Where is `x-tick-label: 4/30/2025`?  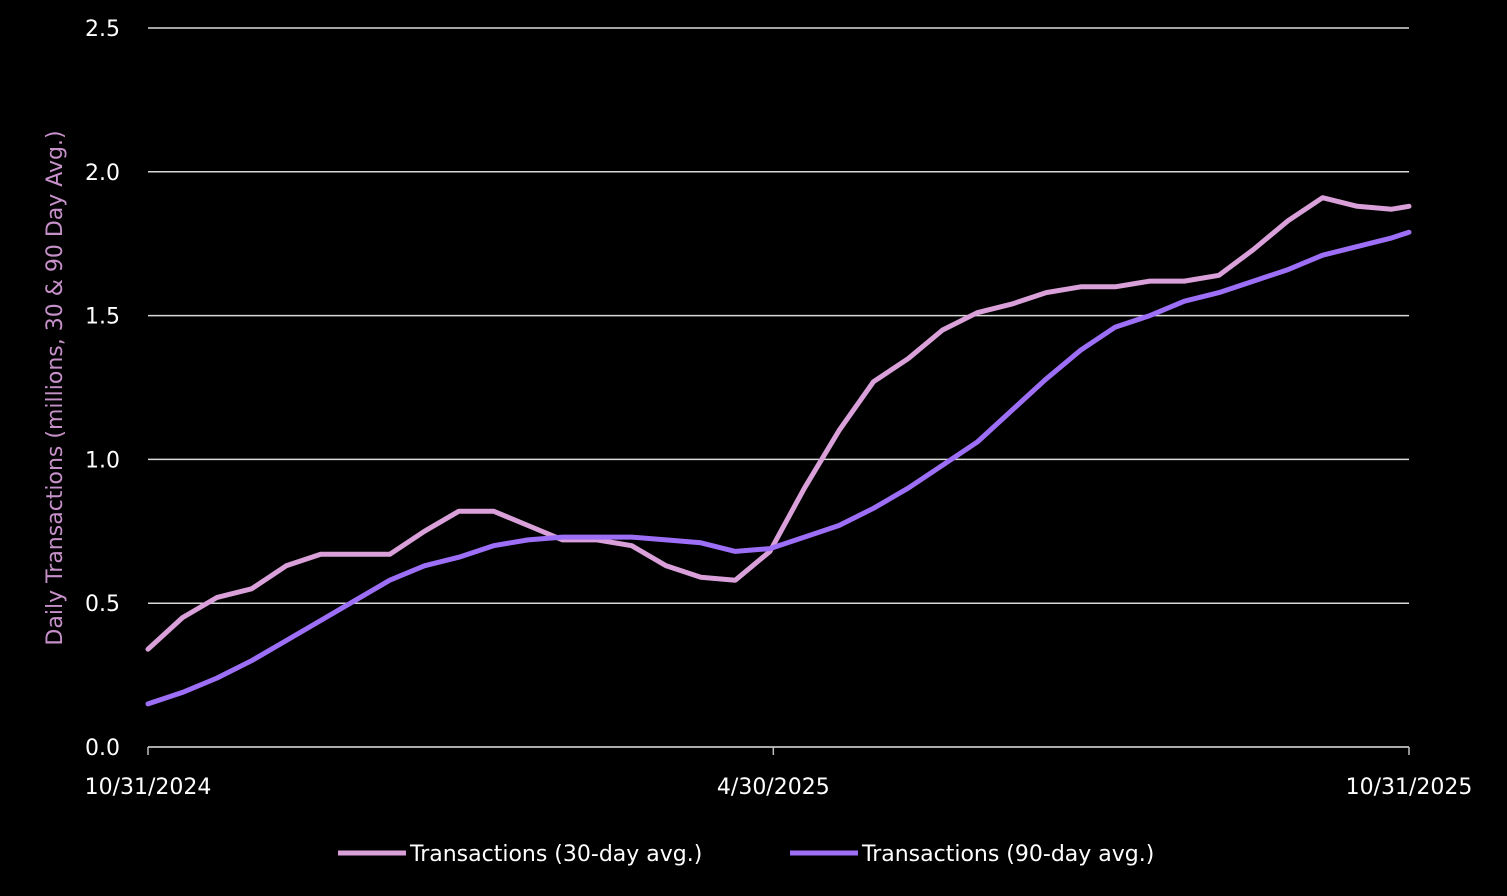
x-tick-label: 4/30/2025 is located at coordinates (773, 787).